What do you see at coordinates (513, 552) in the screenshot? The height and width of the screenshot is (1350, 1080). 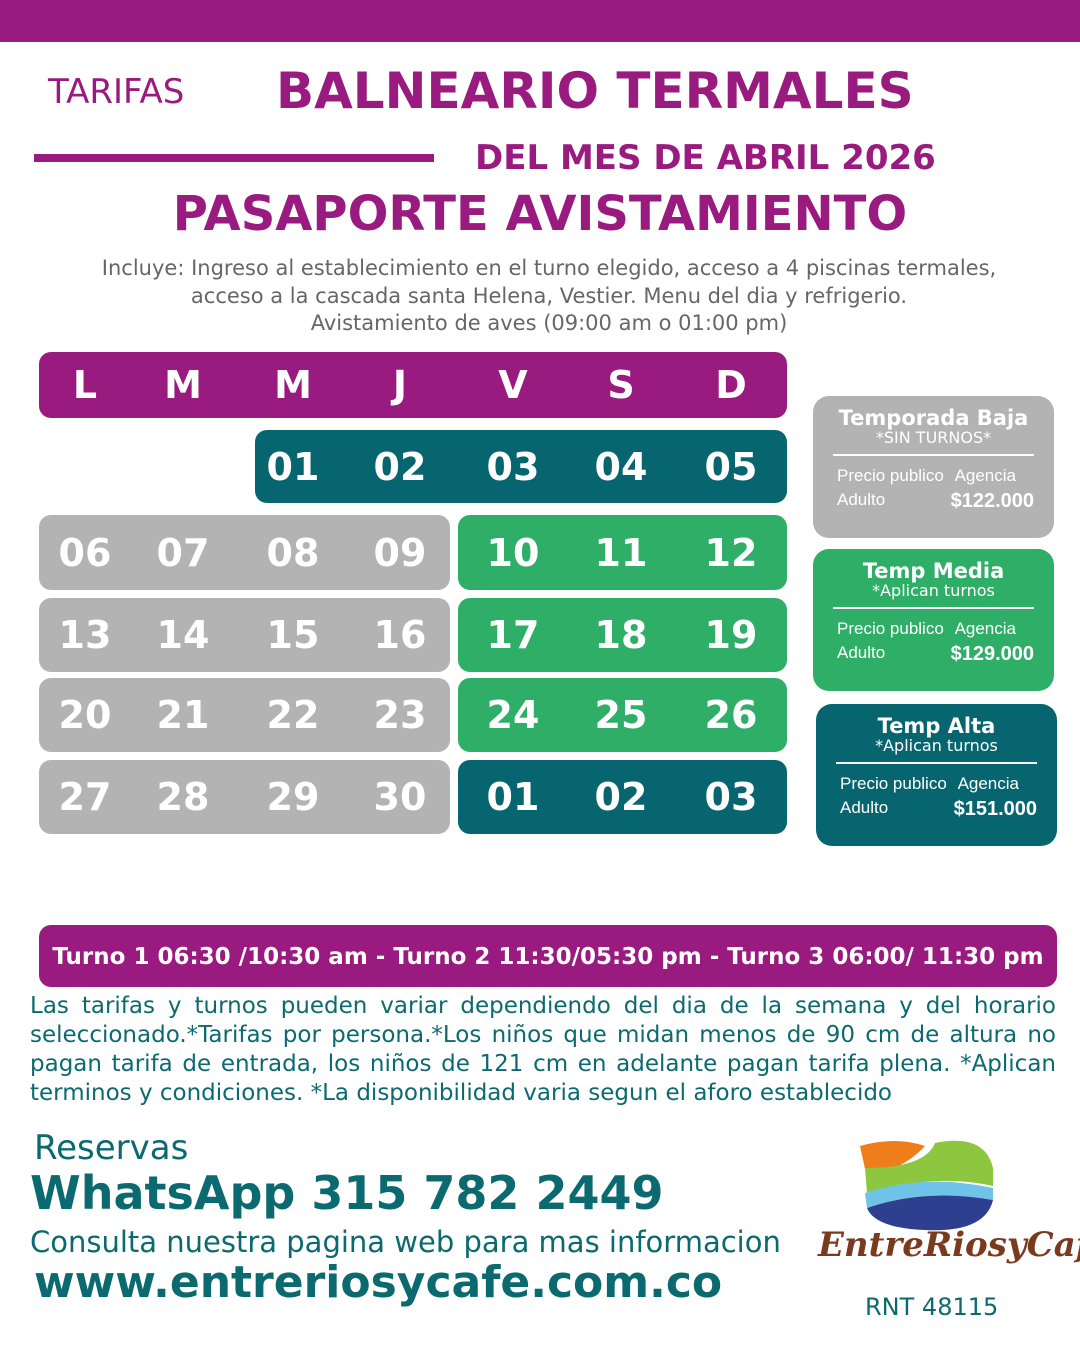 I see `calendar-day: 10` at bounding box center [513, 552].